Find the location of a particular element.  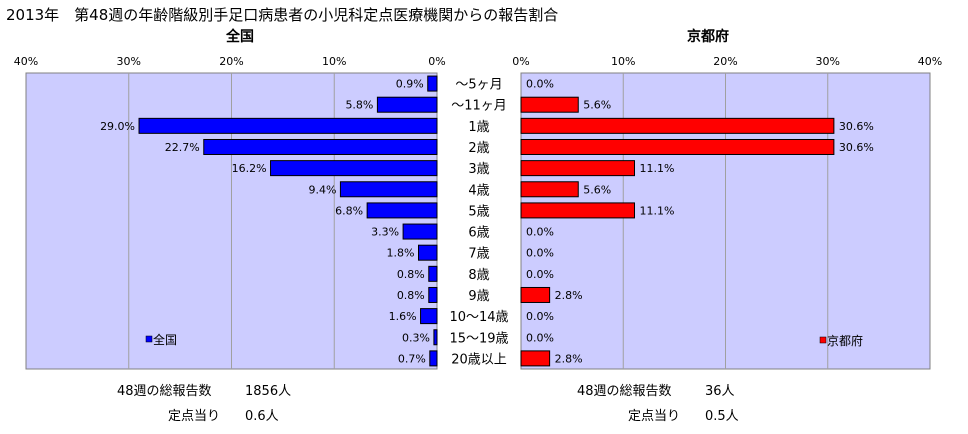

national-value-label: 22.7% is located at coordinates (182, 147).